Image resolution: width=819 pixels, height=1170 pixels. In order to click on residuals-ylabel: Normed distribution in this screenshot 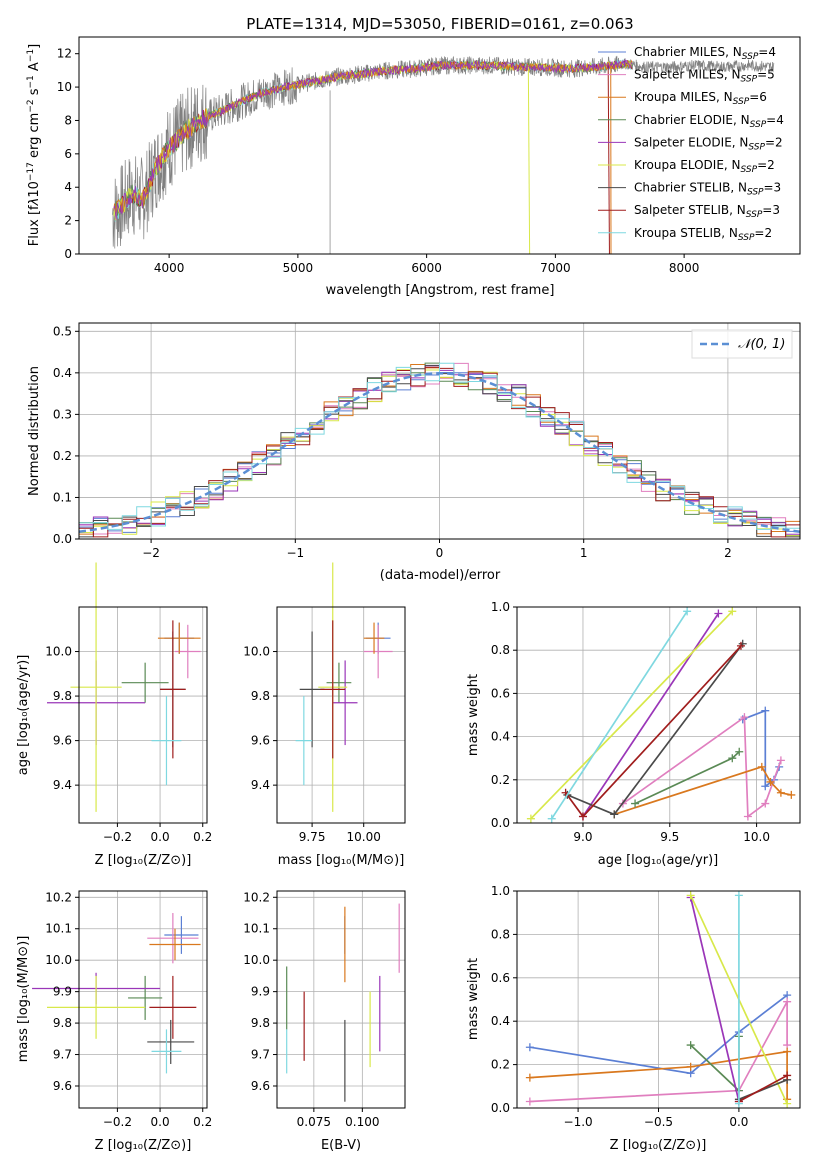, I will do `click(34, 431)`.